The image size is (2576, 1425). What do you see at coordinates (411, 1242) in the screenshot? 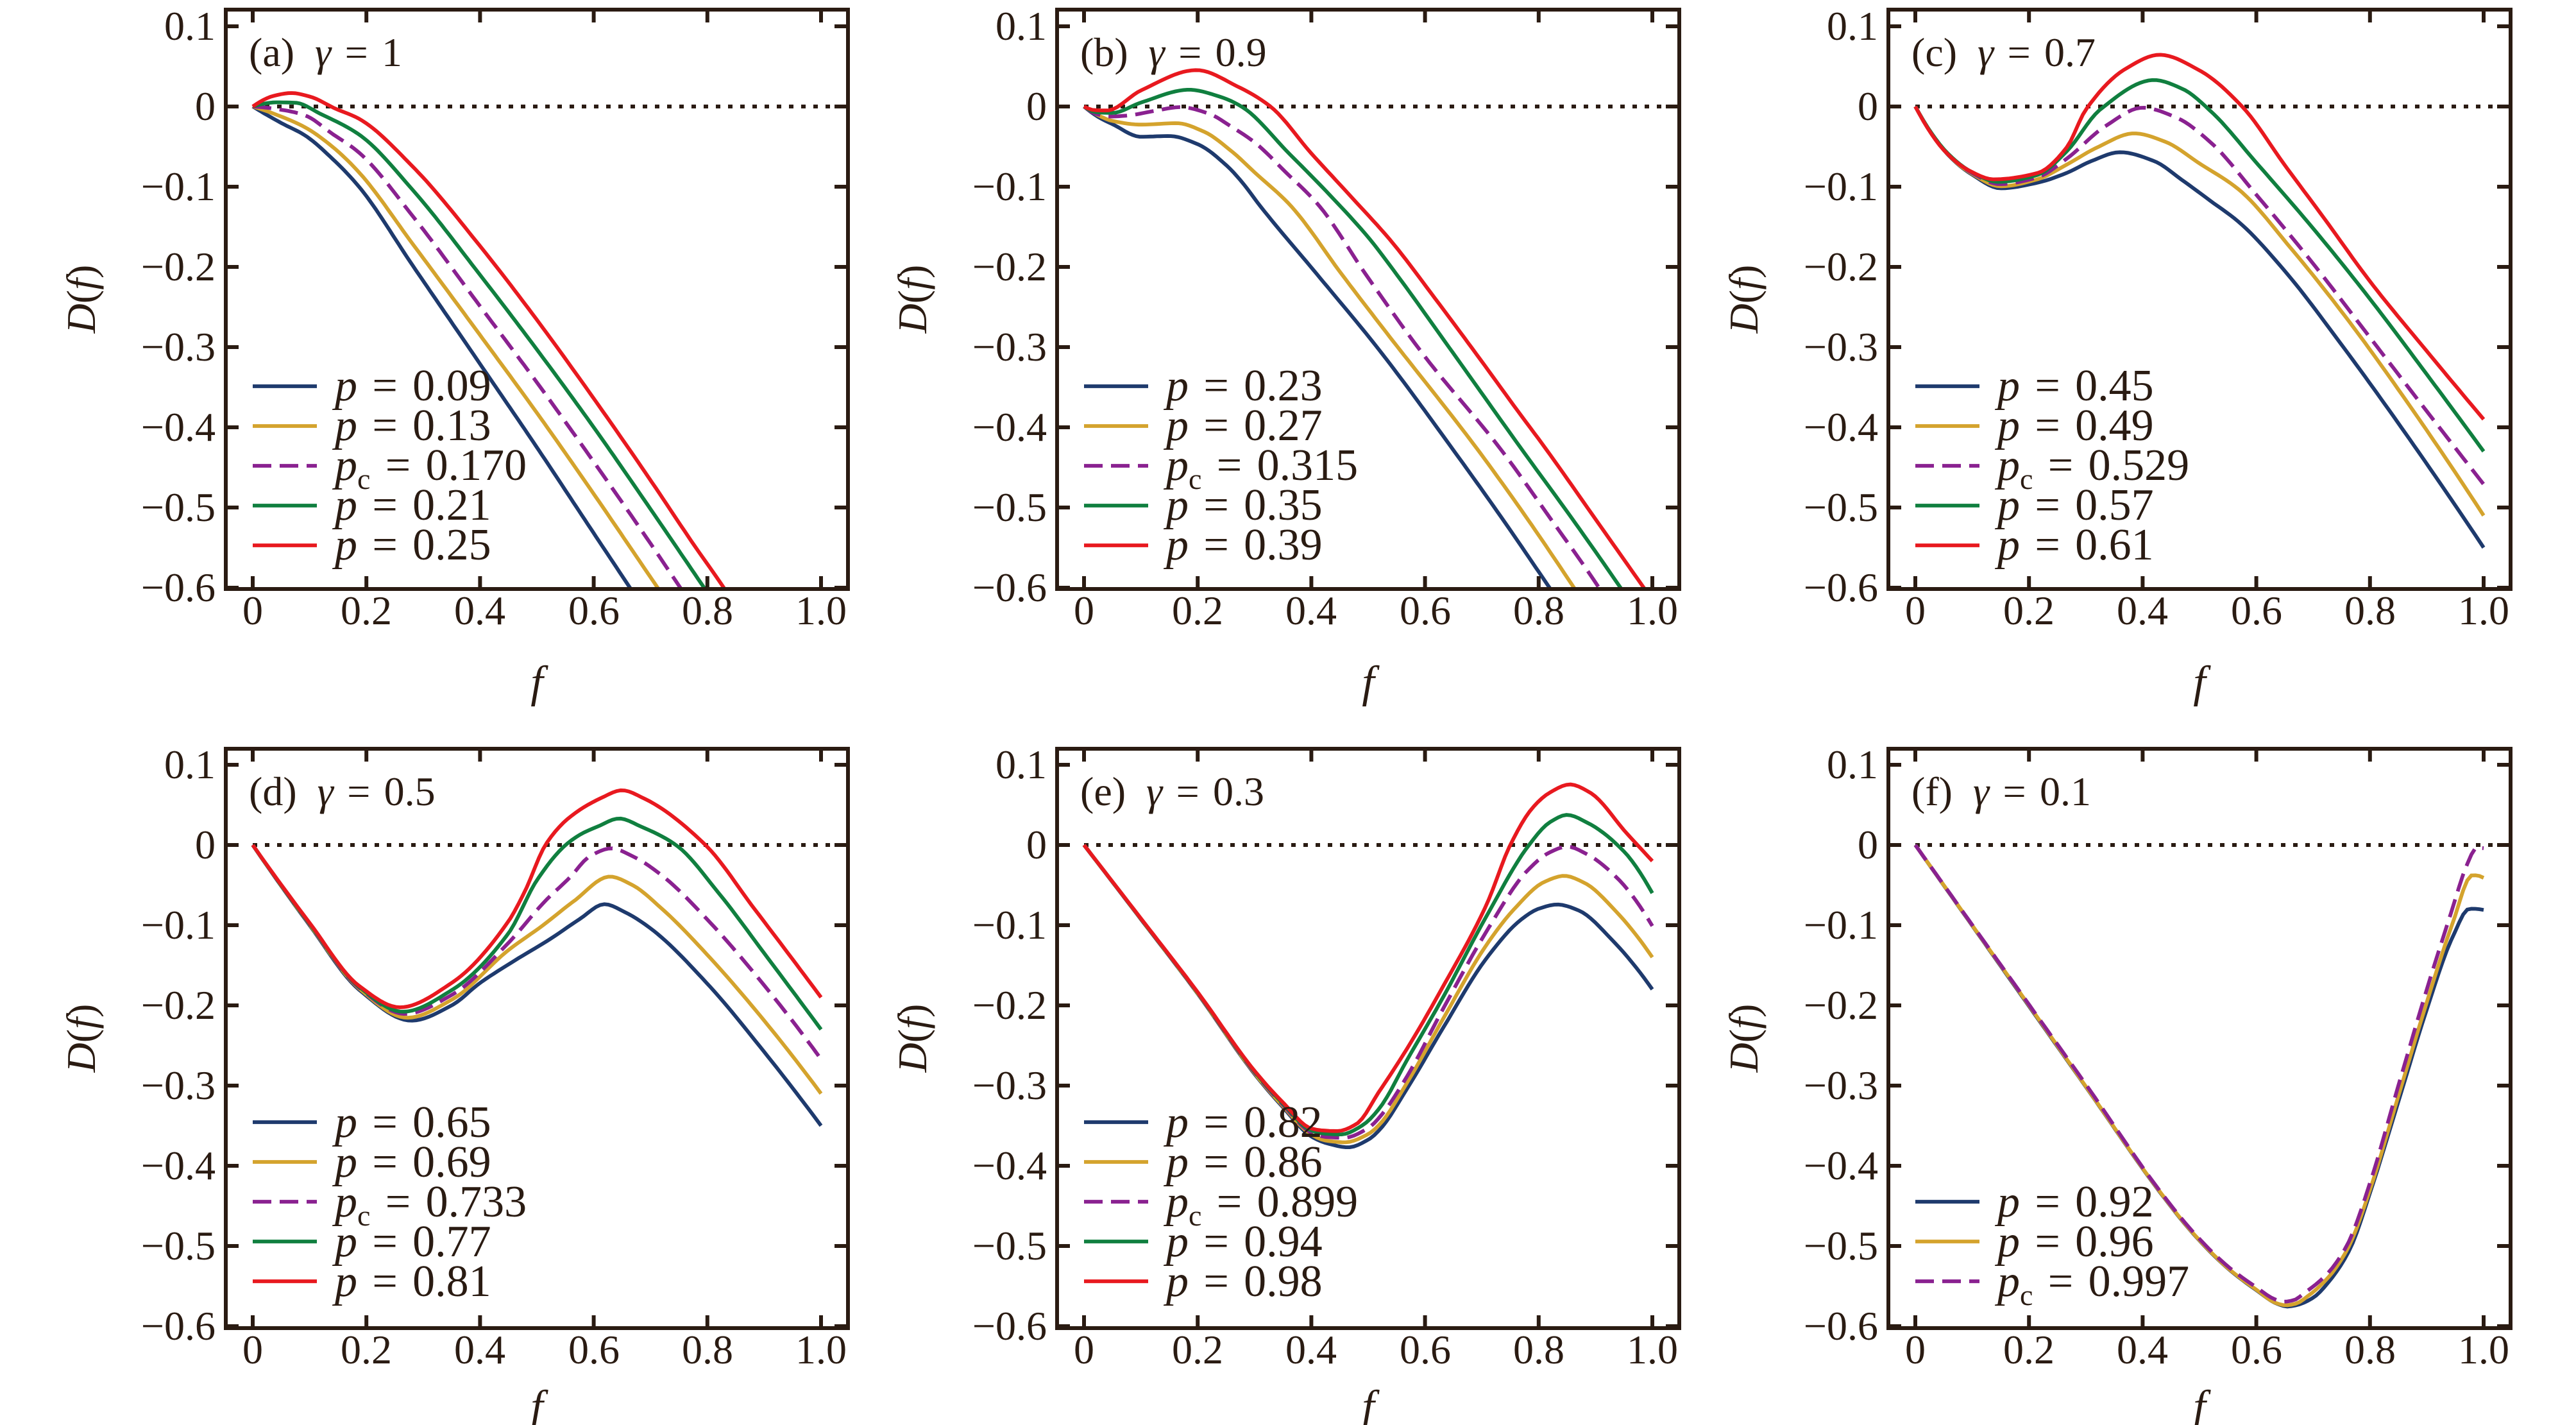
I see `svg-text: p = 0.77` at bounding box center [411, 1242].